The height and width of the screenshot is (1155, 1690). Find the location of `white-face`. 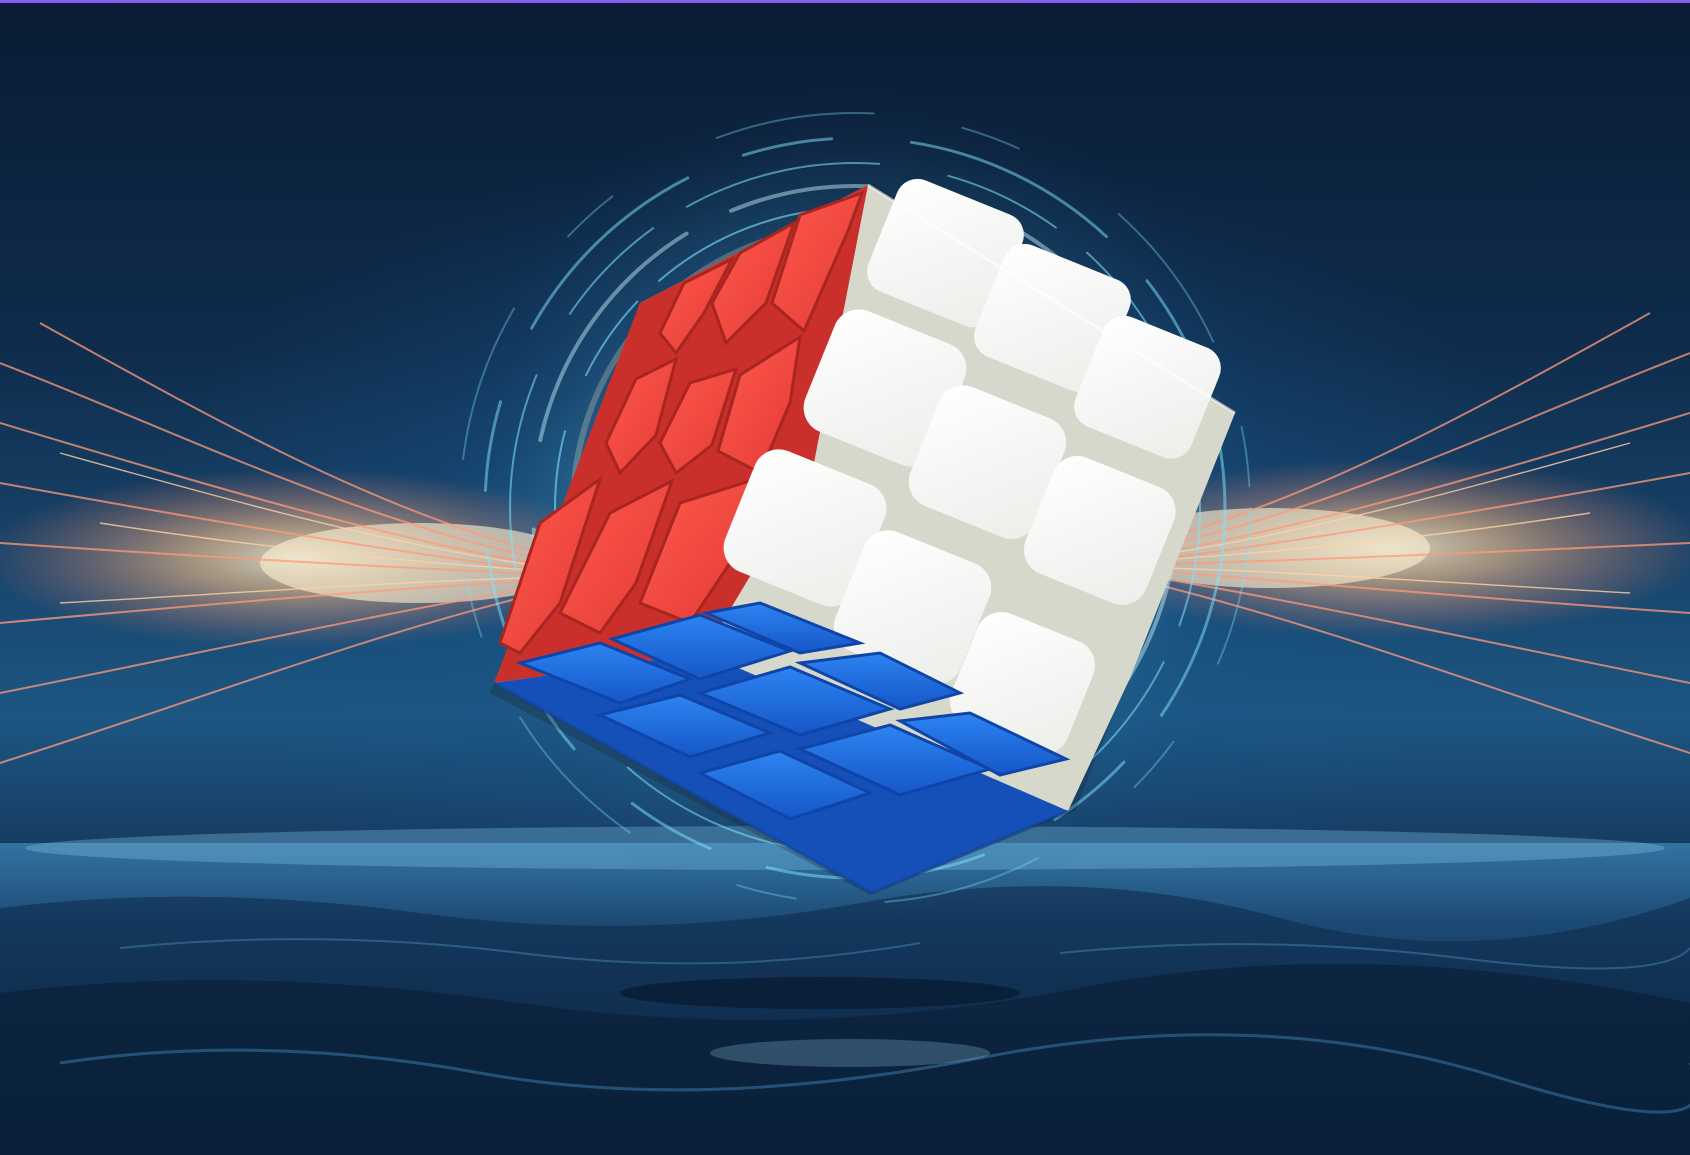

white-face is located at coordinates (972, 466).